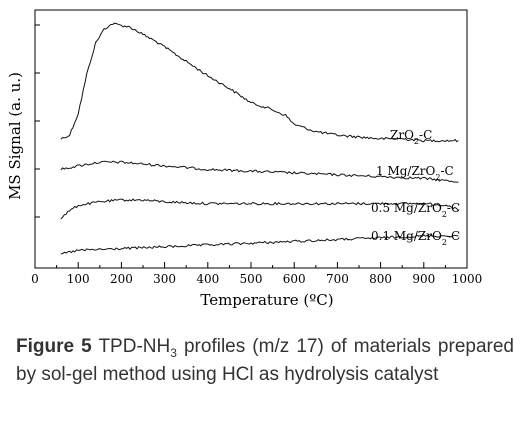  Describe the element at coordinates (415, 173) in the screenshot. I see `series-label: 1 Mg/ZrO2-C` at that location.